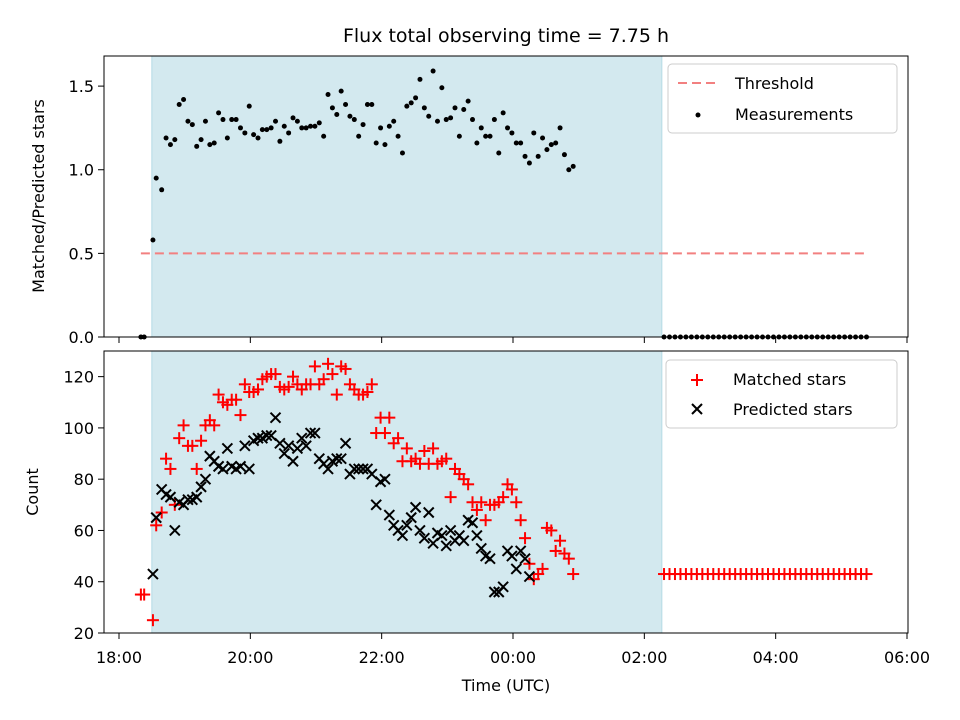 The height and width of the screenshot is (720, 960). What do you see at coordinates (81, 253) in the screenshot?
I see `top-y-tick-label: 0.5` at bounding box center [81, 253].